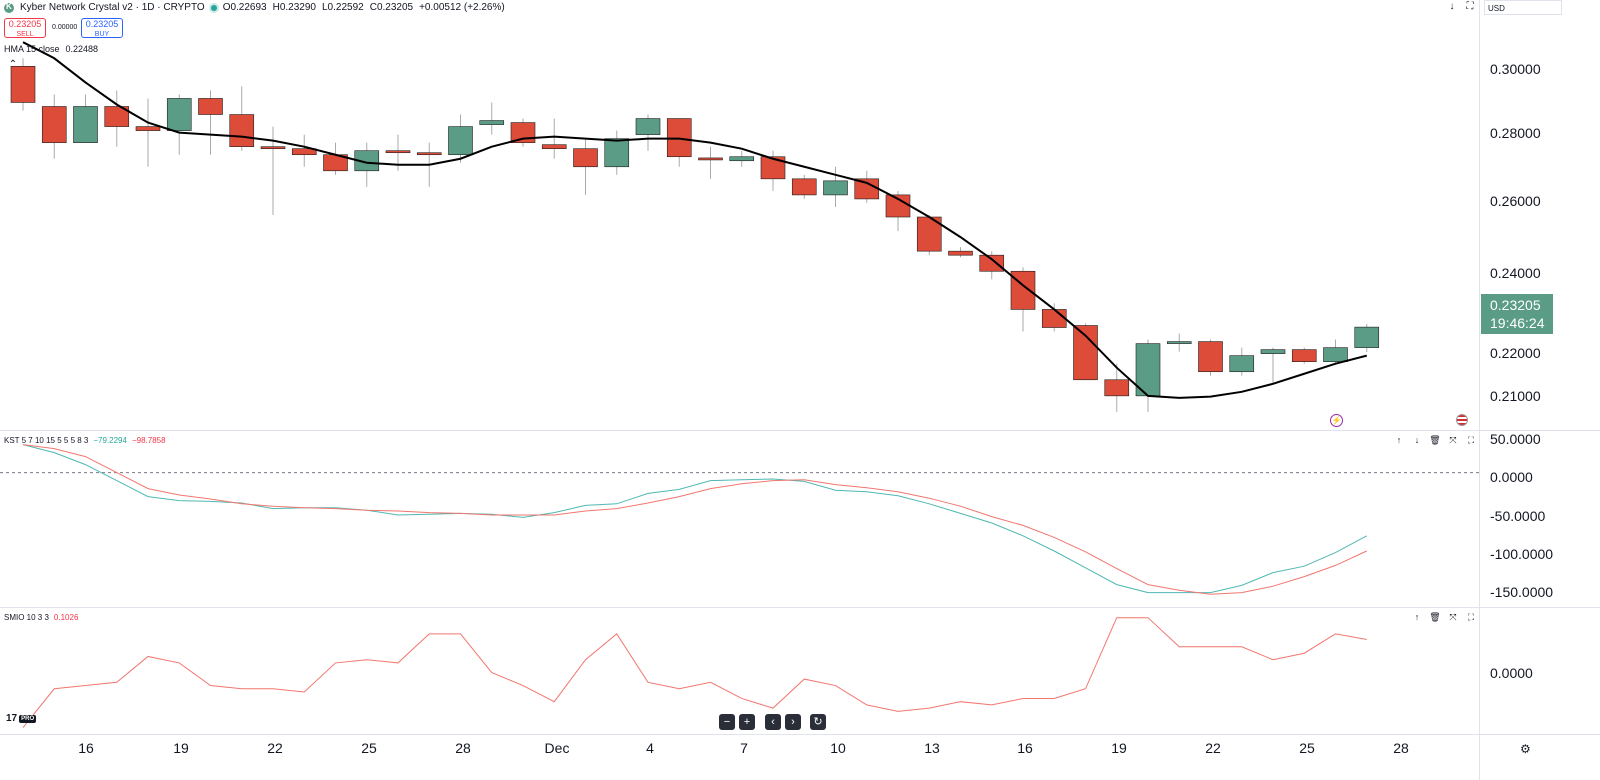 This screenshot has width=1600, height=780. I want to click on reset-chart-button: ↻, so click(818, 722).